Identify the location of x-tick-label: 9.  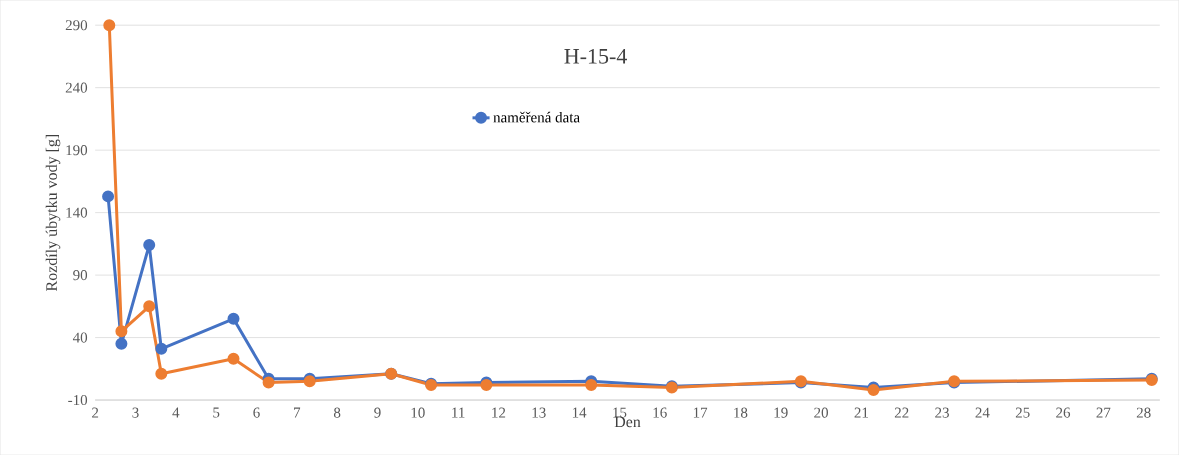
(377, 412).